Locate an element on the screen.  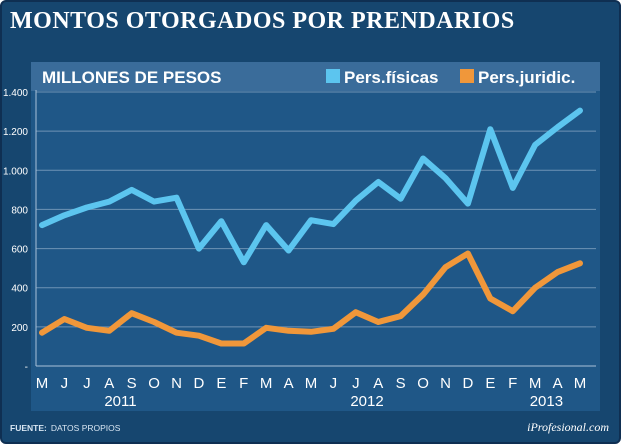
y-tick-label: 1.400 is located at coordinates (15, 93).